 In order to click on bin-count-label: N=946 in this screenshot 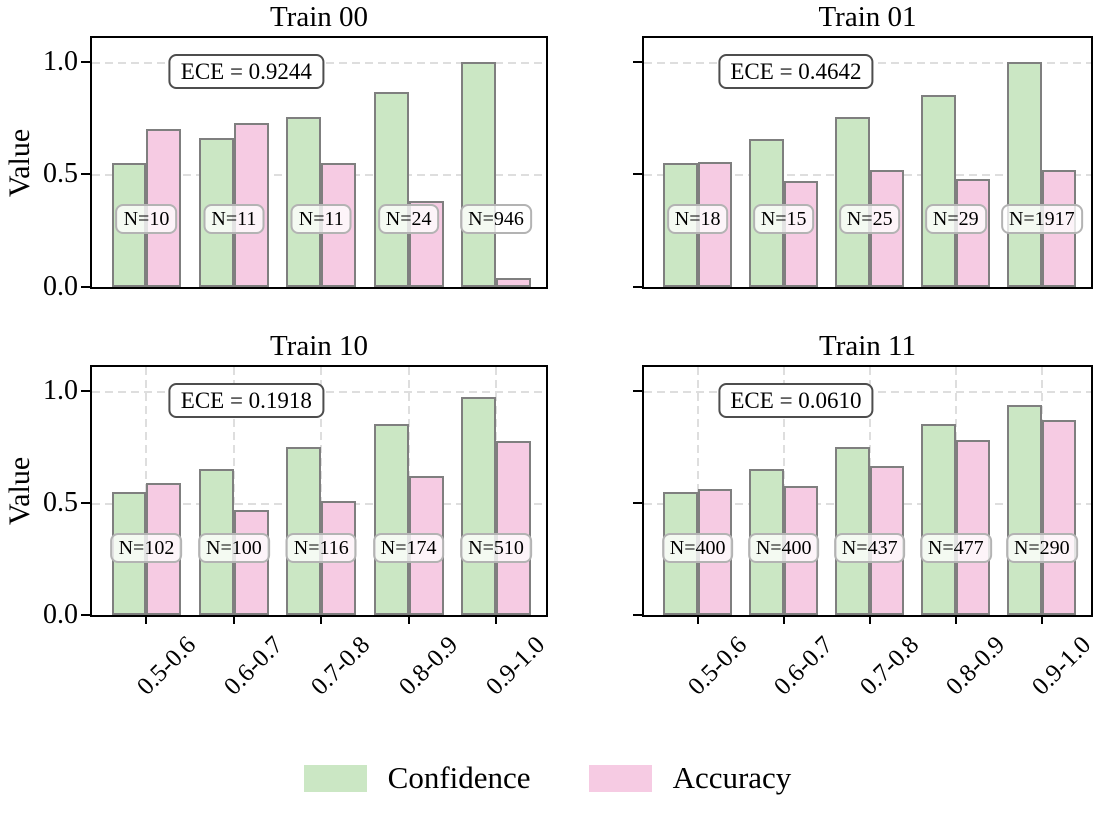, I will do `click(496, 219)`.